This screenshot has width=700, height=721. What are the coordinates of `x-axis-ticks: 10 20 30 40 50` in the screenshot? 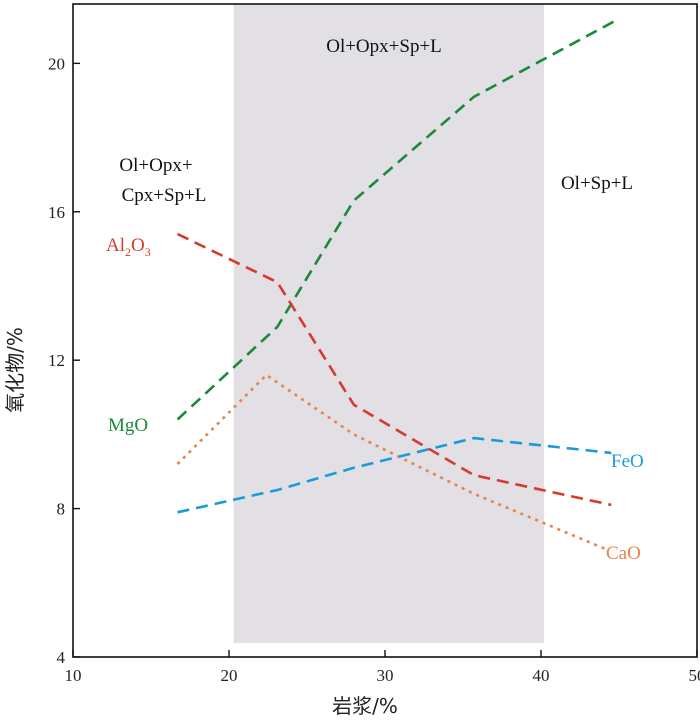 It's located at (382, 667).